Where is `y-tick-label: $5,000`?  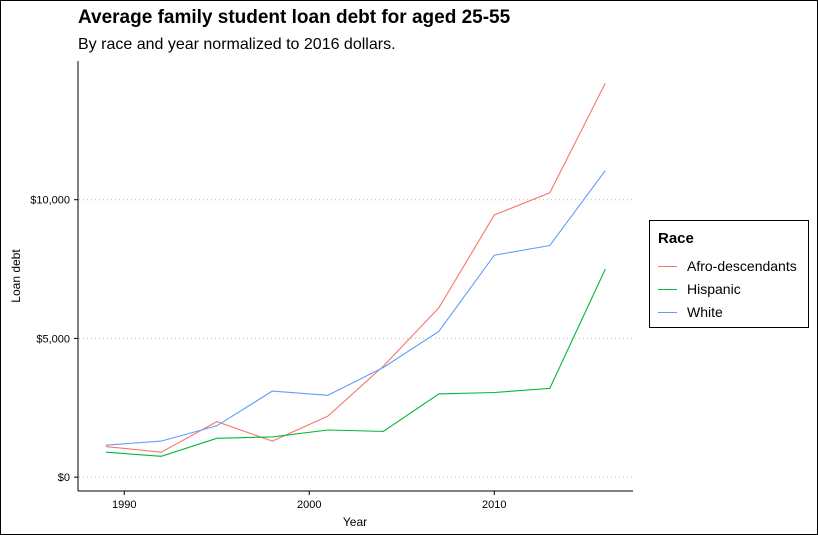
y-tick-label: $5,000 is located at coordinates (53, 339).